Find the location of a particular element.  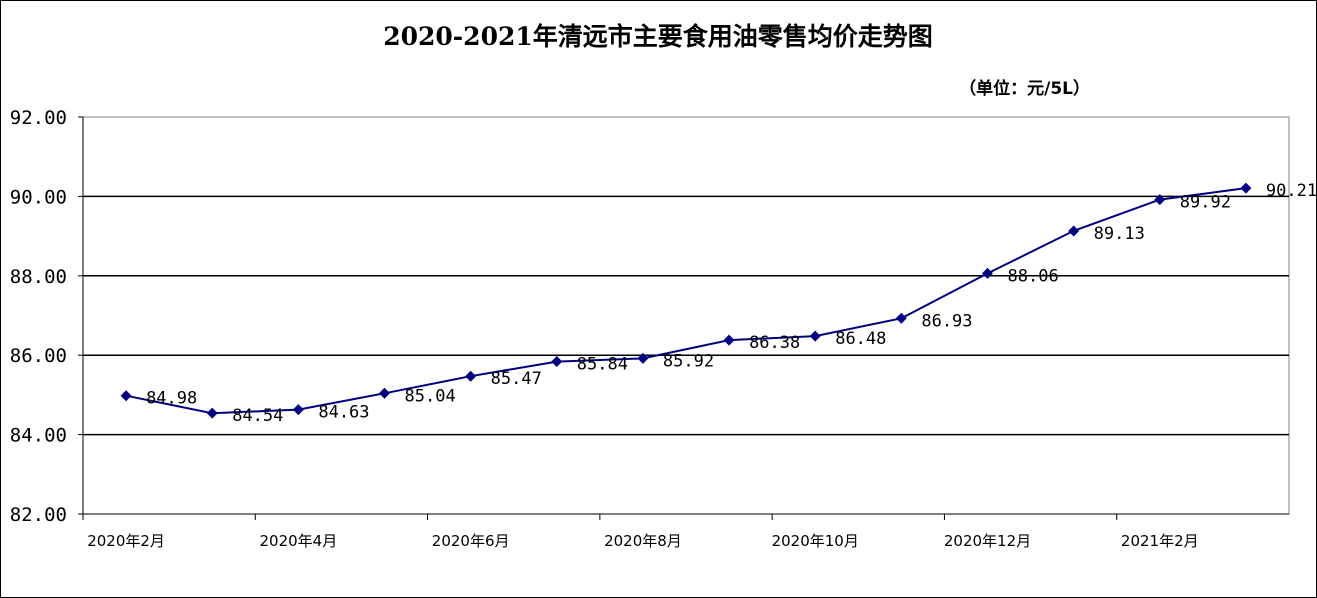

x-tick-label: 2020年4月 is located at coordinates (298, 541).